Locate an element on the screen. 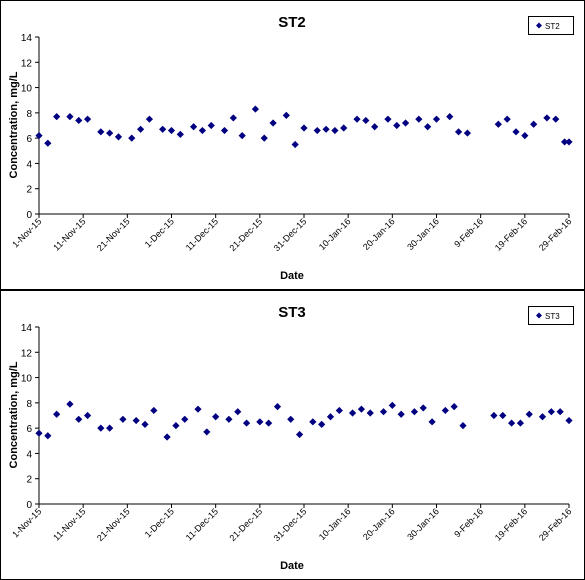 The height and width of the screenshot is (580, 585). legend-box is located at coordinates (551, 25).